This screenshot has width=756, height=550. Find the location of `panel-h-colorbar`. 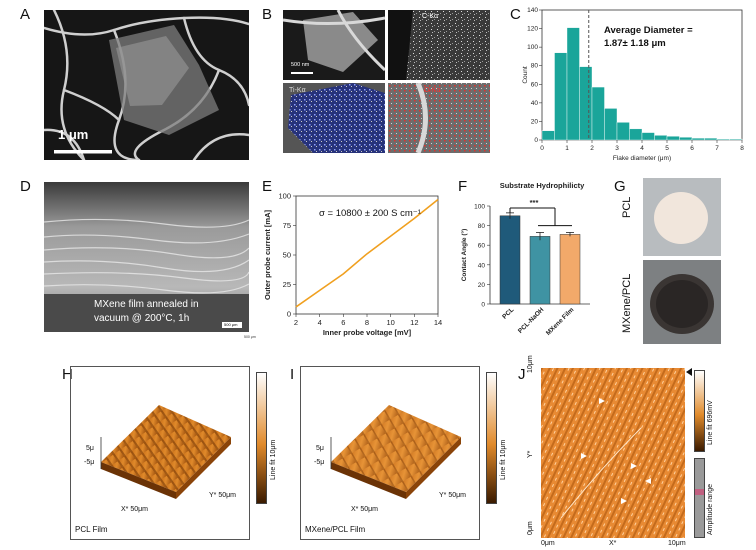

panel-h-colorbar is located at coordinates (261, 438).